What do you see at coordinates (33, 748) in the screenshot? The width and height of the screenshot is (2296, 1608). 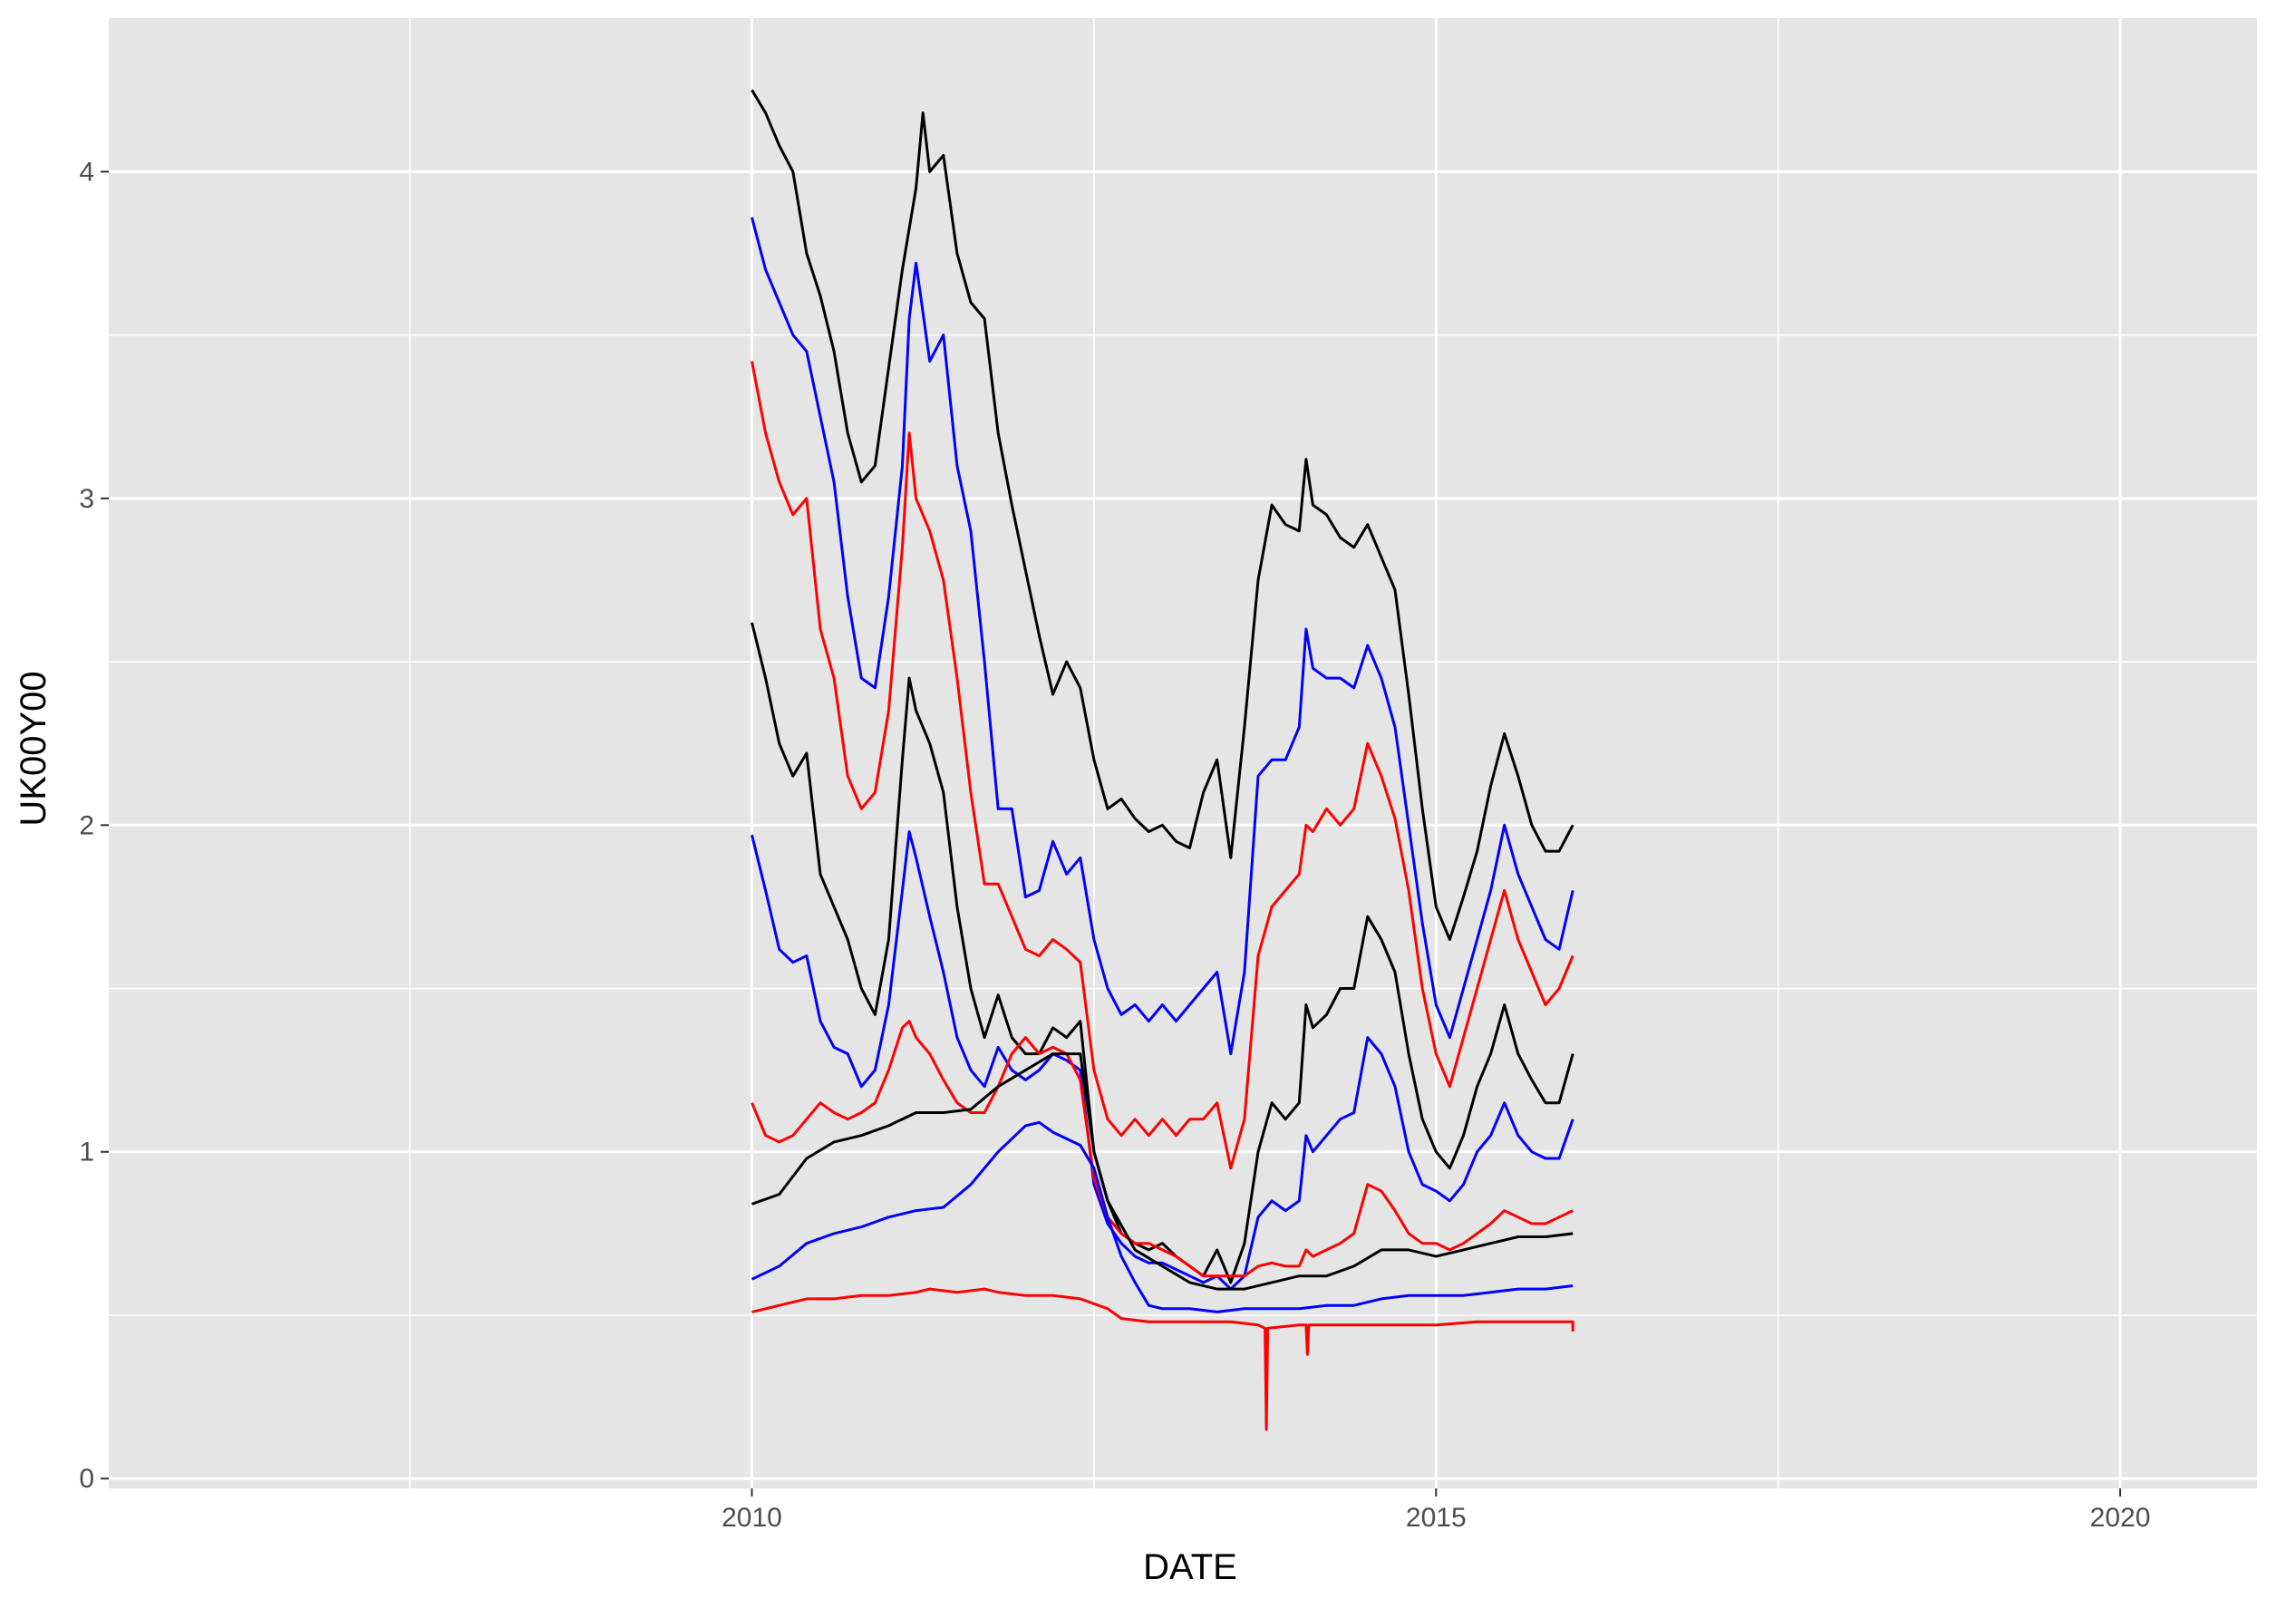 I see `y-axis-title: UK00Y00` at bounding box center [33, 748].